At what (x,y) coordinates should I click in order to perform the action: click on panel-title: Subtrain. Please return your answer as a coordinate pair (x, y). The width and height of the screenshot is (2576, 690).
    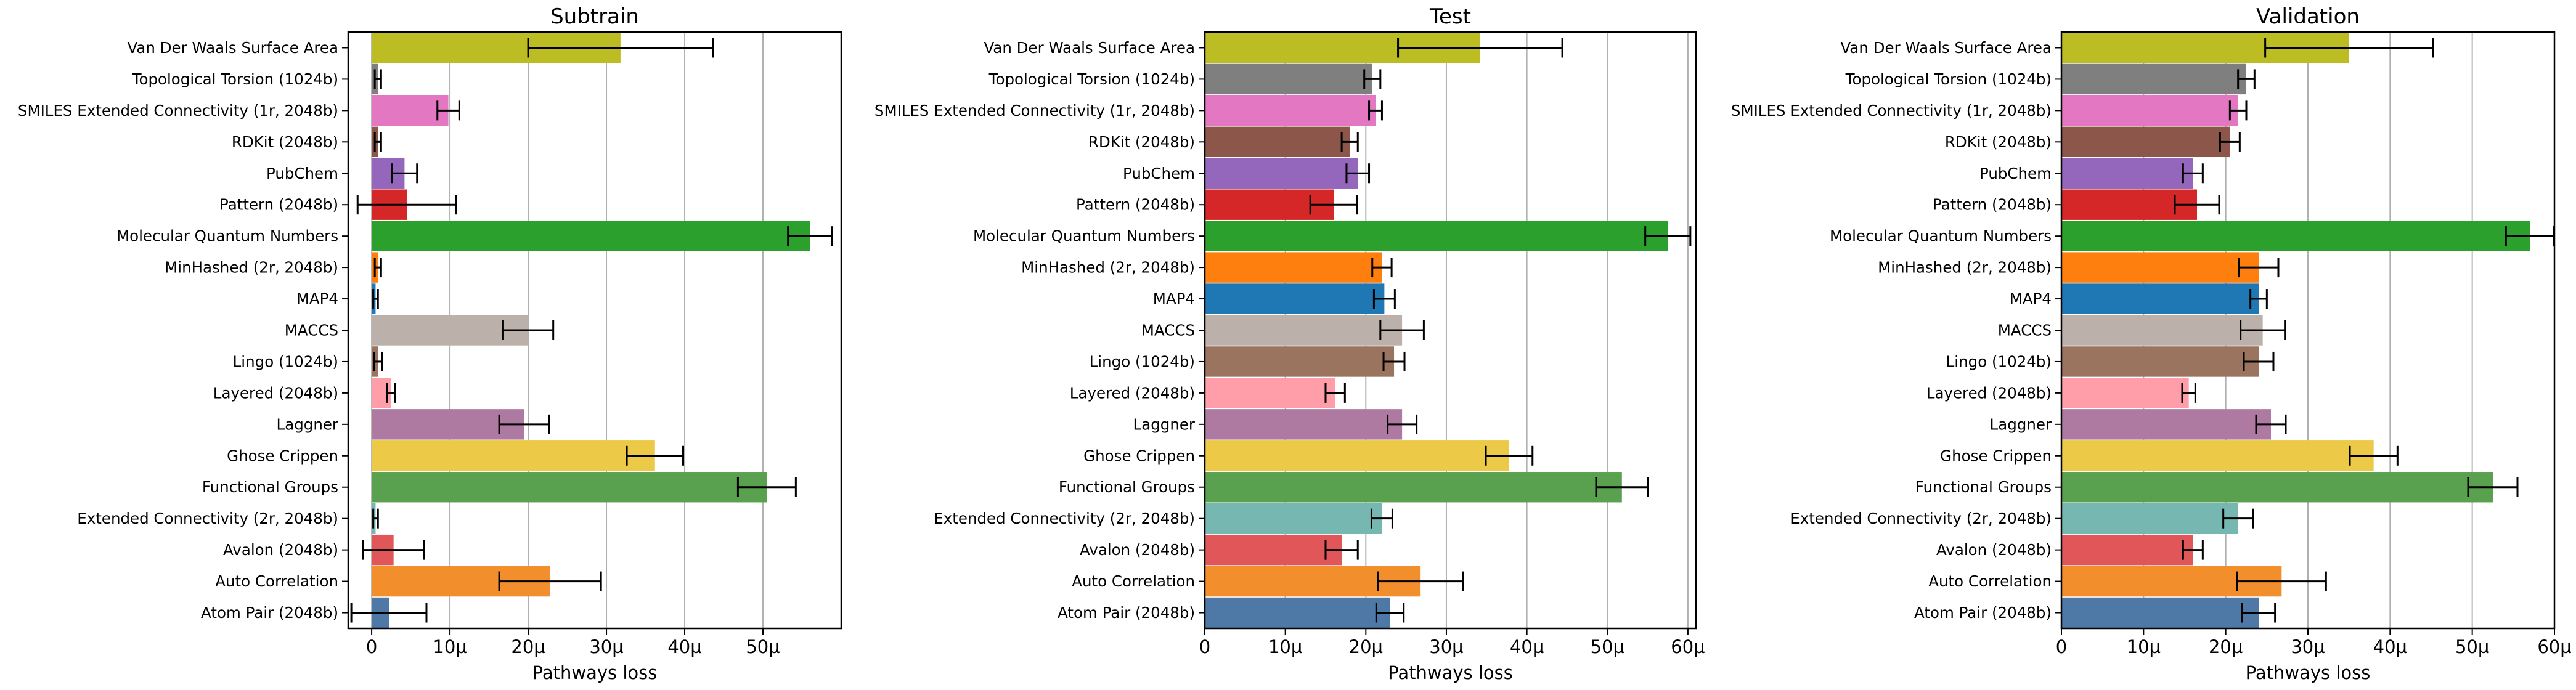
    Looking at the image, I should click on (594, 17).